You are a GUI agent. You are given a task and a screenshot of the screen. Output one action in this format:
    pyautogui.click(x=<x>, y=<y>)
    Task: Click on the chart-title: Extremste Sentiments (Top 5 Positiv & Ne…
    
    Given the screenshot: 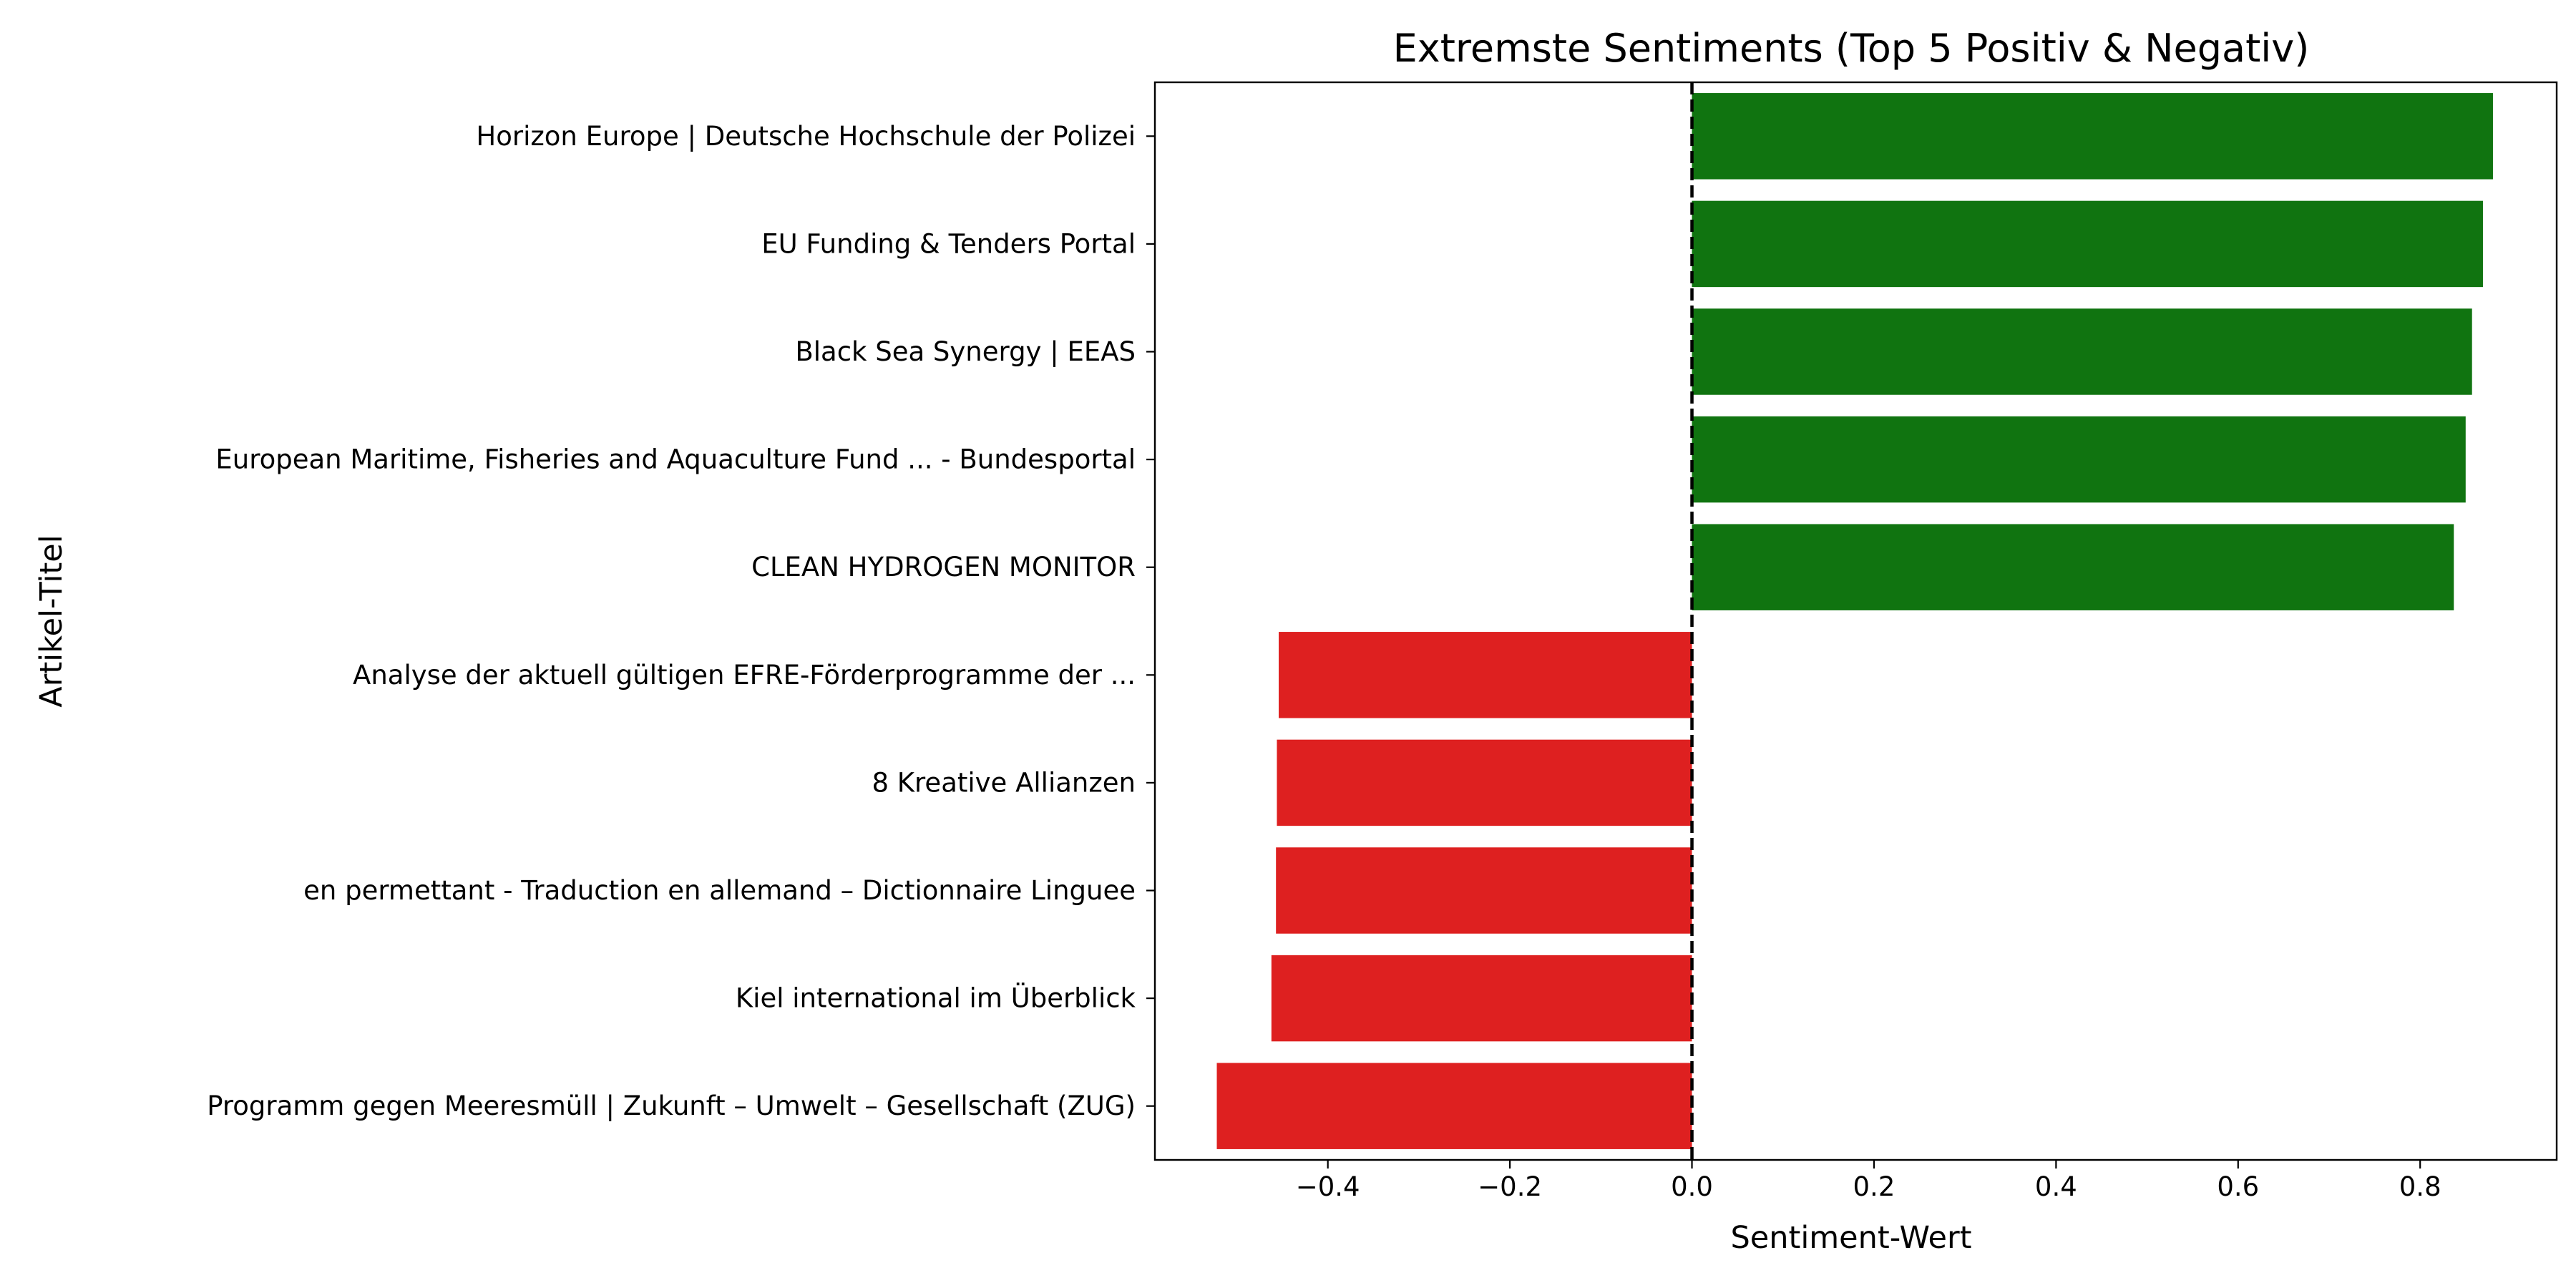 What is the action you would take?
    pyautogui.click(x=1851, y=48)
    